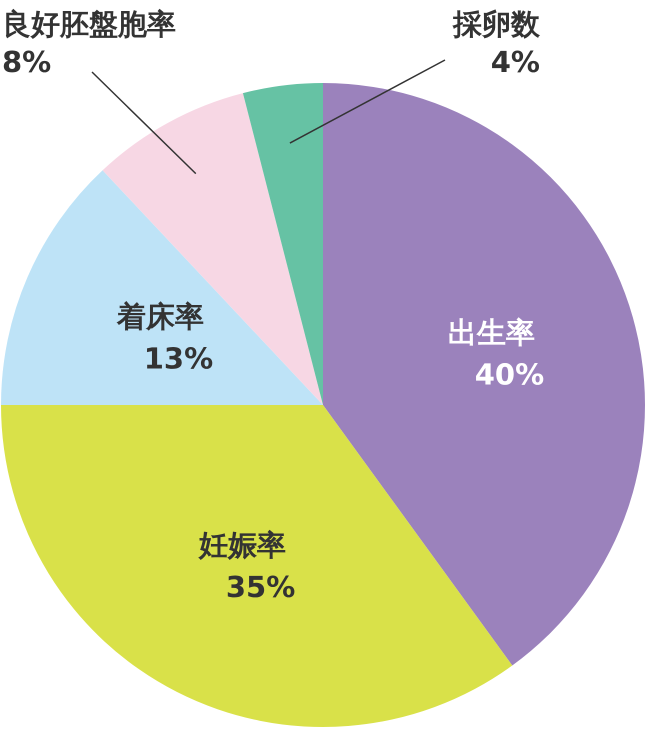 This screenshot has height=730, width=647. What do you see at coordinates (89, 24) in the screenshot?
I see `slice-label: 良好胚盤胞率` at bounding box center [89, 24].